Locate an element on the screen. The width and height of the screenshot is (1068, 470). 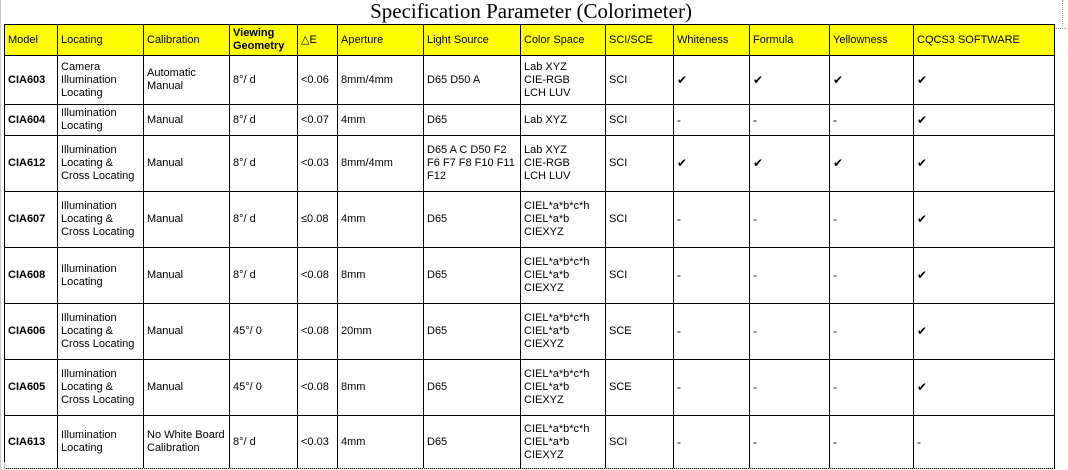
column-header-whiteness: Whiteness is located at coordinates (711, 40).